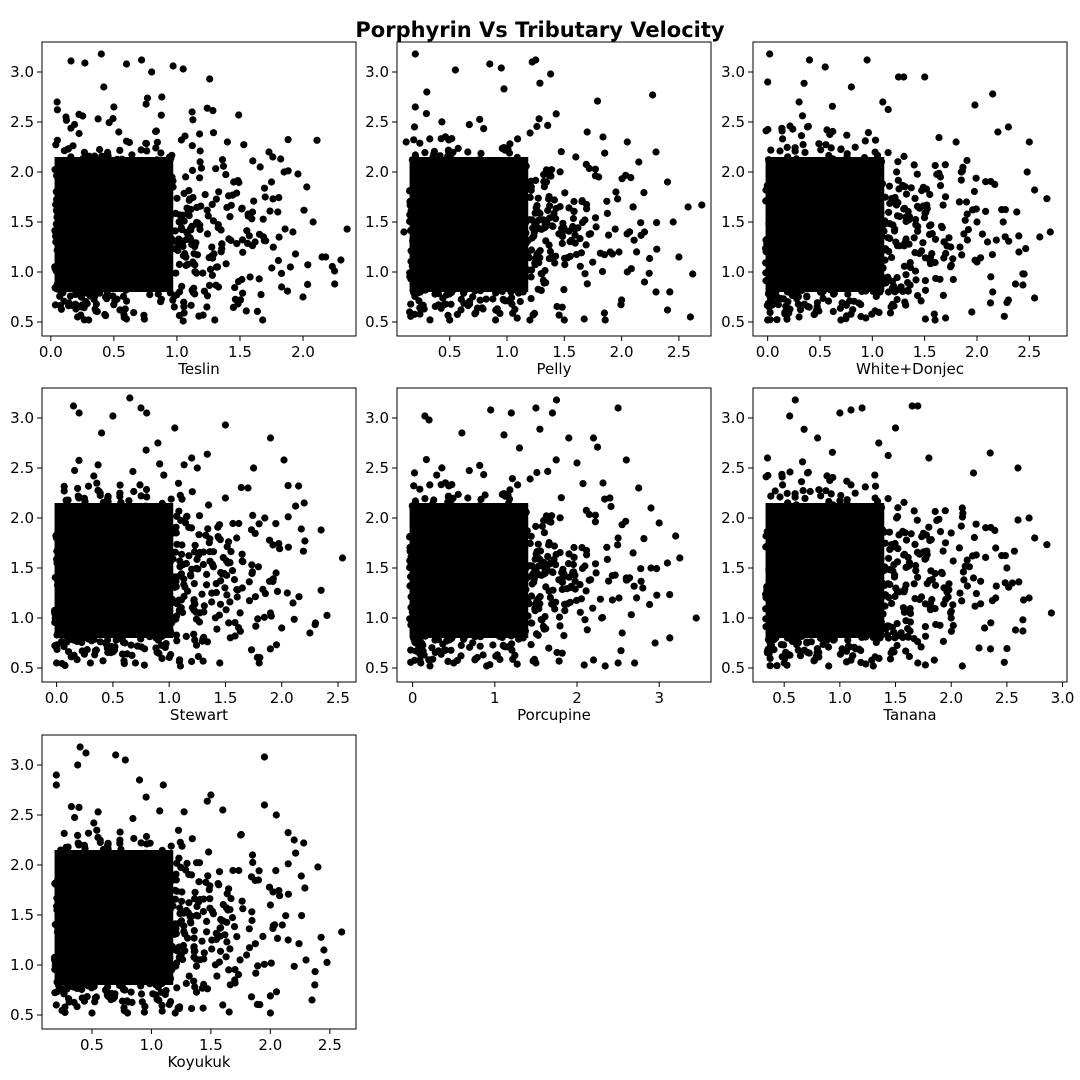 This screenshot has width=1080, height=1080. I want to click on figure-title: Porphyrin Vs Tributary Velocity, so click(540, 30).